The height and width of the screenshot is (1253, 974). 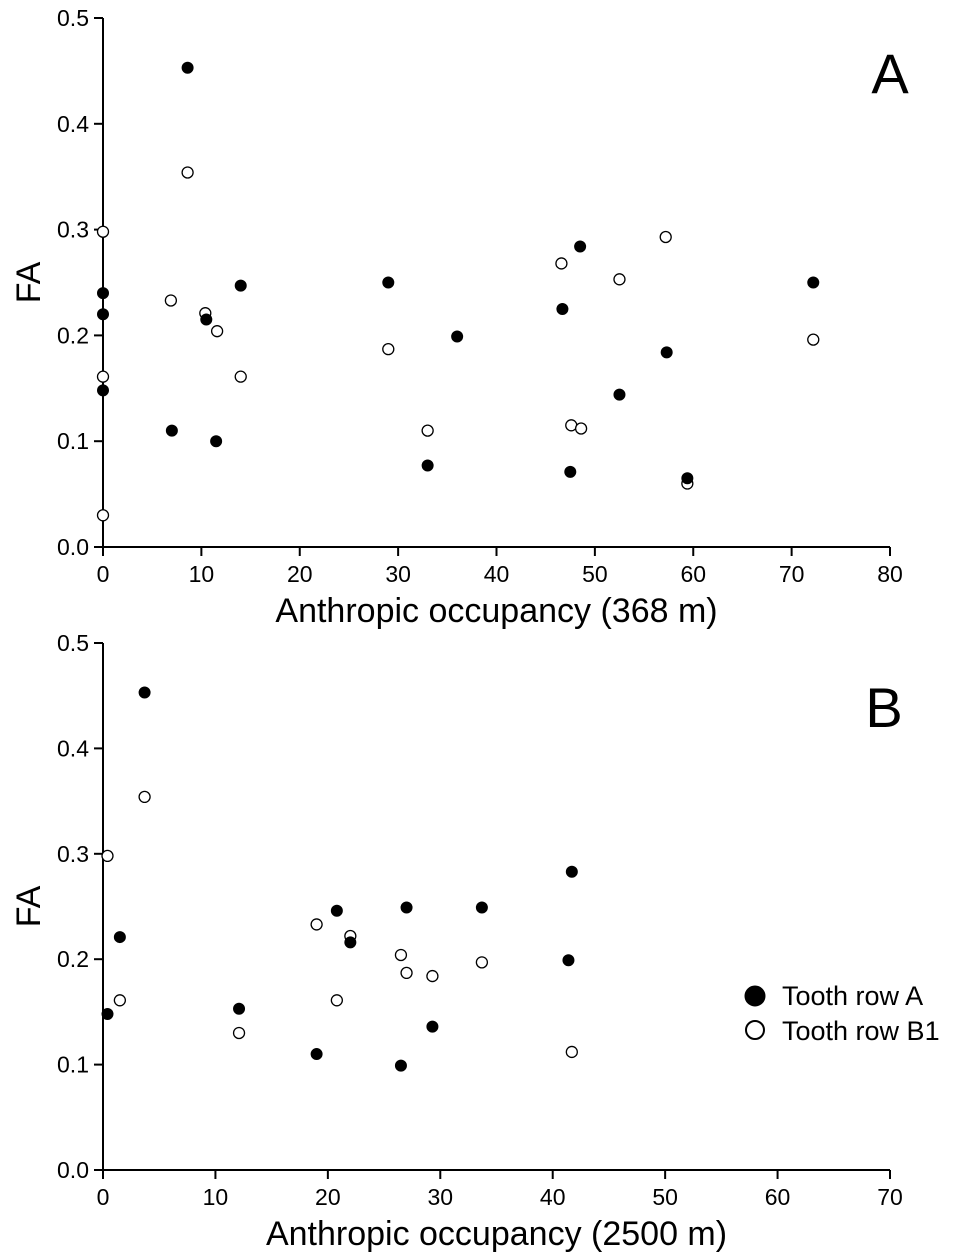 I want to click on panel-label-b: B, so click(x=883, y=707).